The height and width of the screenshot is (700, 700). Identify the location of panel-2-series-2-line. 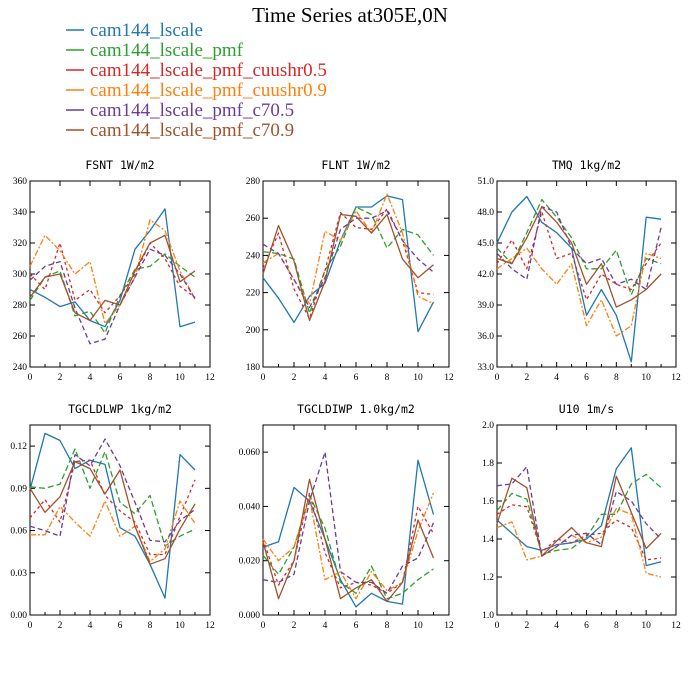
(579, 256).